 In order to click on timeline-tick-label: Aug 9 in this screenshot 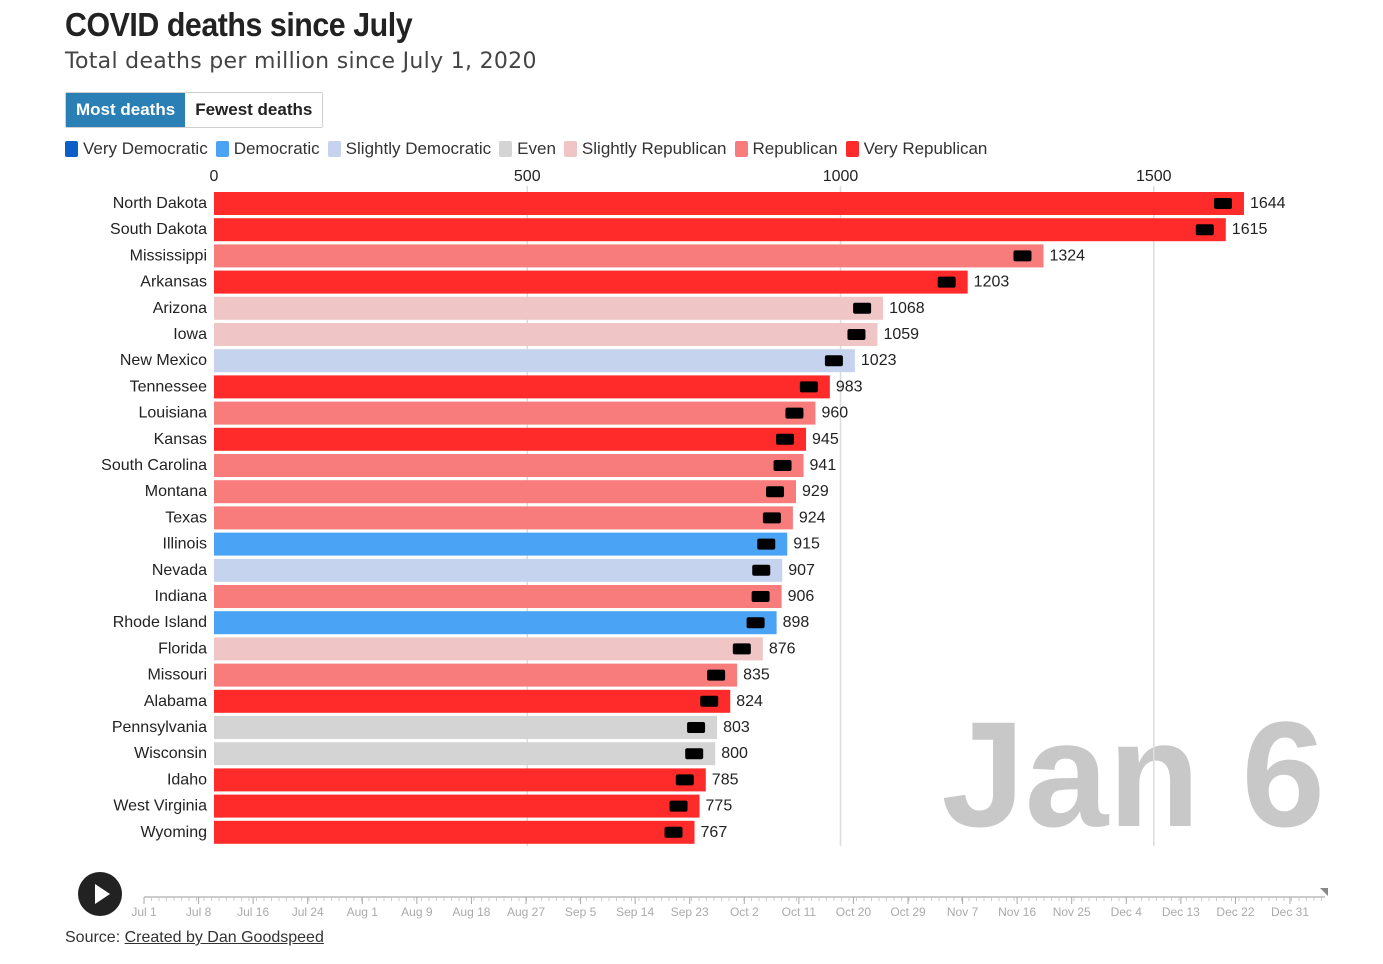, I will do `click(417, 912)`.